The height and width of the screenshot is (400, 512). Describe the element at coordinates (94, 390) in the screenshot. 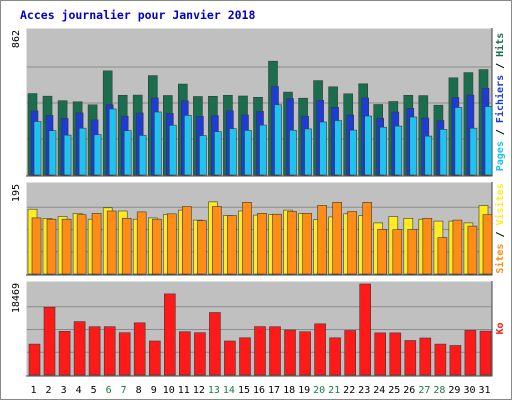

I see `x-tick-label-5: 5` at that location.